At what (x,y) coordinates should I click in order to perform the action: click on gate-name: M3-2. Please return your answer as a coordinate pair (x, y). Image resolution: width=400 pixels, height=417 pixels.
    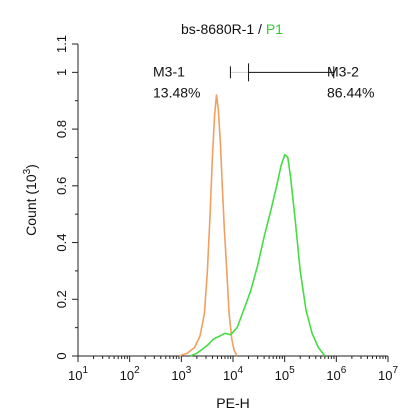
    Looking at the image, I should click on (343, 71).